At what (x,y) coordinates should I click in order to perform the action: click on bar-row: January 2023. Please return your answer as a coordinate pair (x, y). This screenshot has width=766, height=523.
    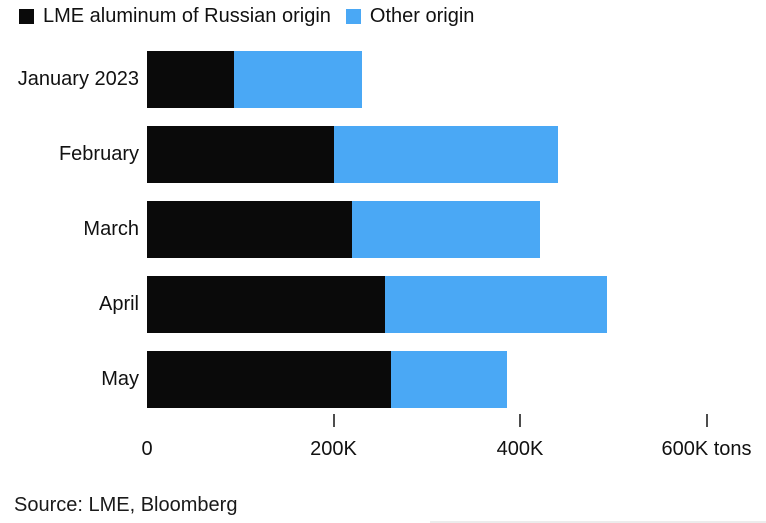
    Looking at the image, I should click on (383, 79).